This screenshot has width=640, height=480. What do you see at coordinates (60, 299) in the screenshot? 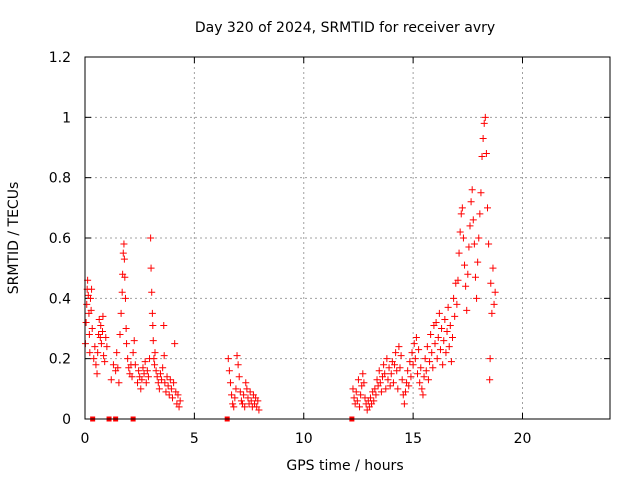
I see `y-tick-label: 0.4` at bounding box center [60, 299].